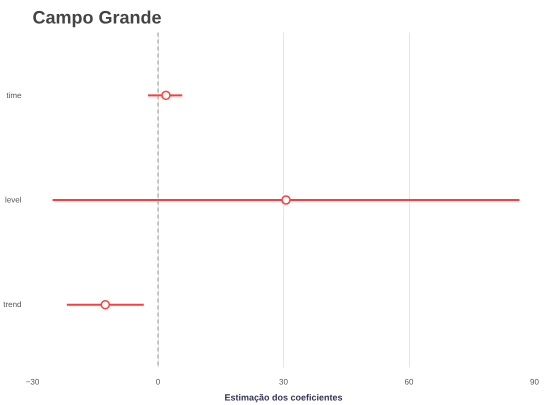 This screenshot has width=554, height=405. What do you see at coordinates (409, 382) in the screenshot?
I see `x-tick-label: 60` at bounding box center [409, 382].